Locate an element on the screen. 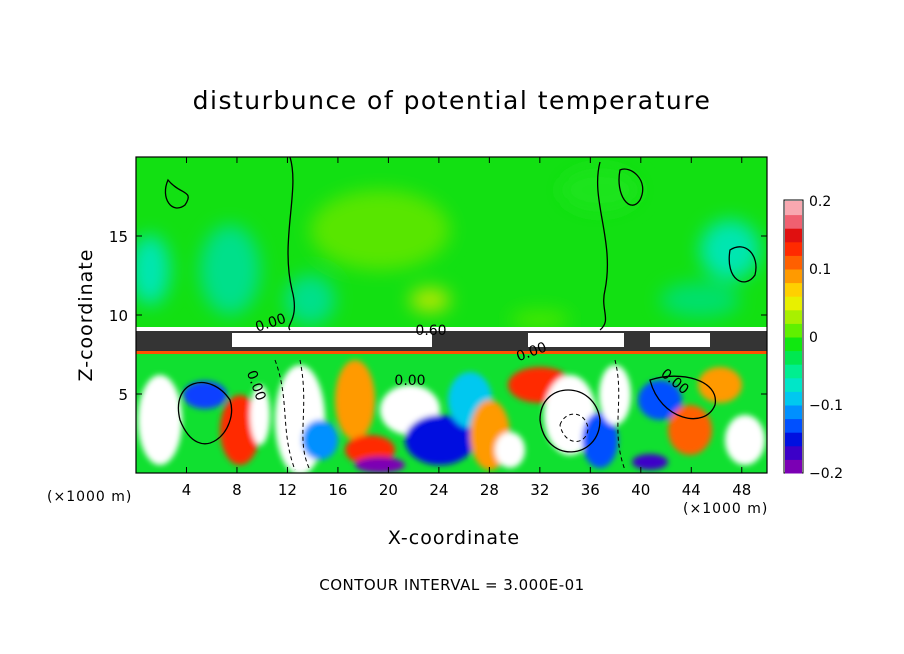 This screenshot has width=904, height=654. x-tick-label: 32 is located at coordinates (539, 490).